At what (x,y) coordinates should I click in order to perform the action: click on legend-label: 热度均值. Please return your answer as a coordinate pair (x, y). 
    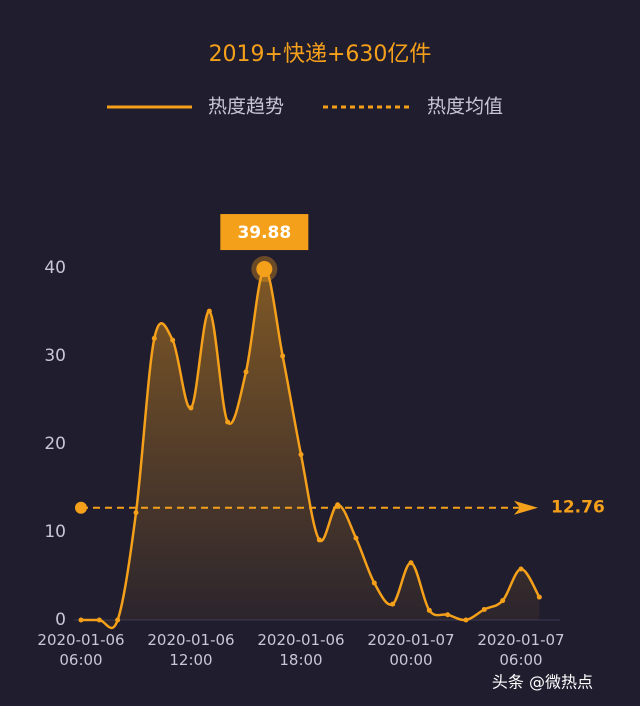
    Looking at the image, I should click on (465, 107).